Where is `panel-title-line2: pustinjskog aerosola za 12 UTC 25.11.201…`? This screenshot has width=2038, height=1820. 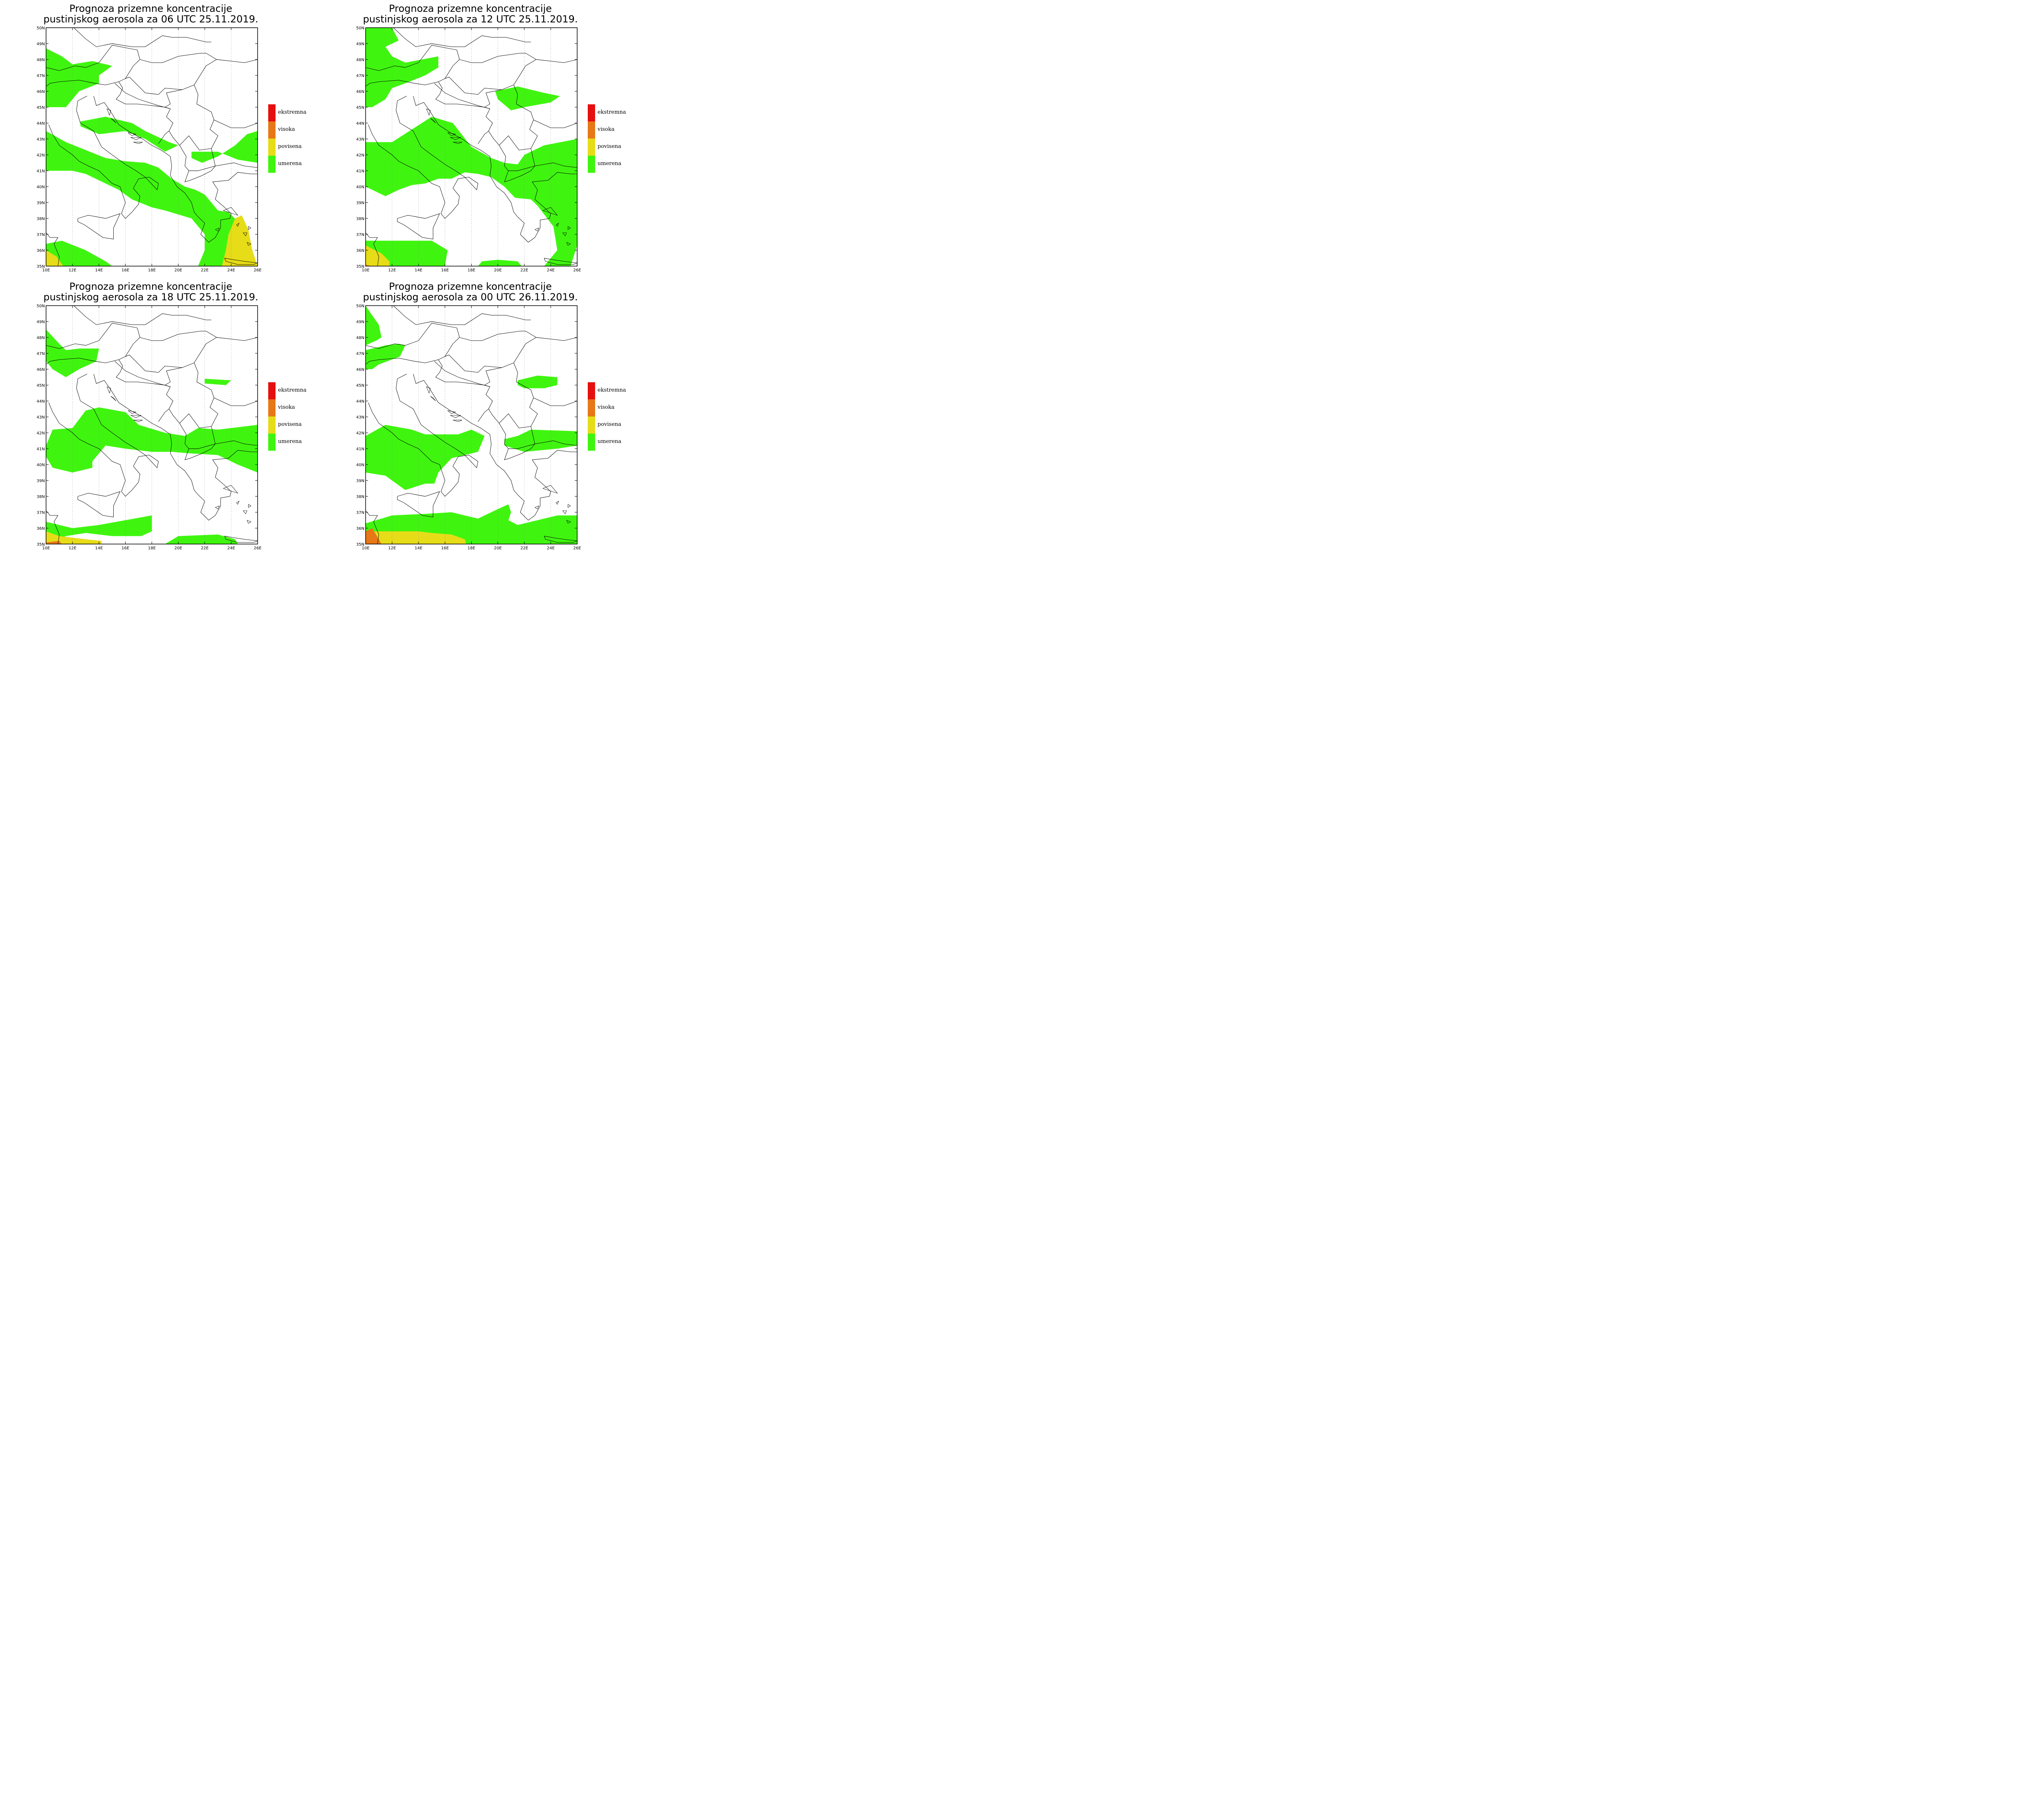 panel-title-line2: pustinjskog aerosola za 12 UTC 25.11.201… is located at coordinates (471, 19).